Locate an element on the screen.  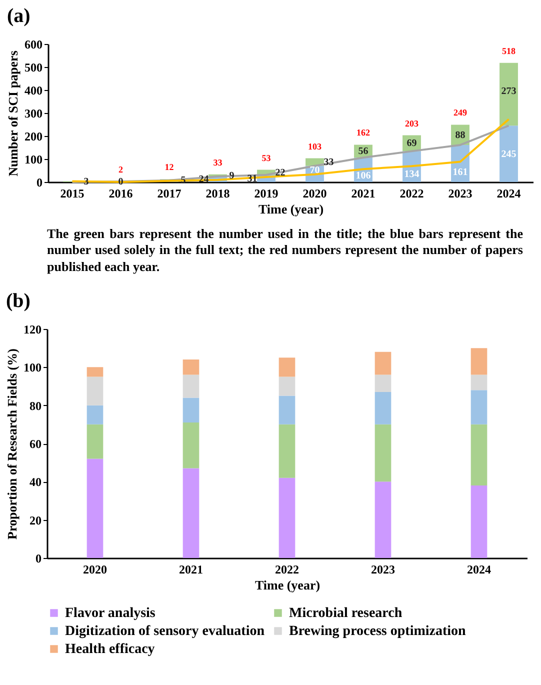
y-tick-label: 120 is located at coordinates (33, 329).